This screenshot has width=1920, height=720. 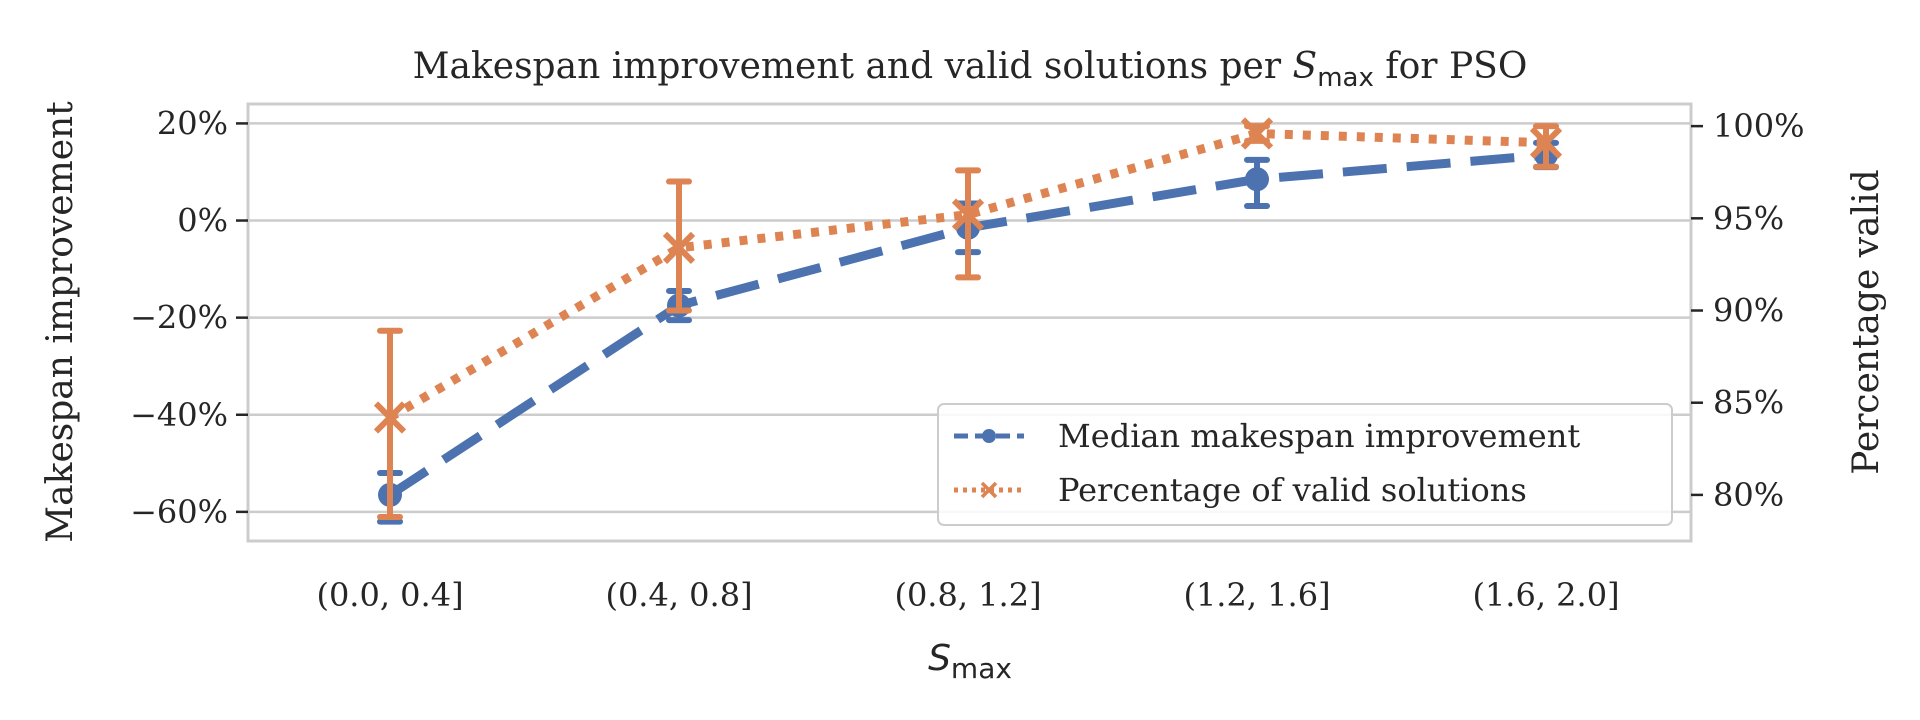 What do you see at coordinates (192, 123) in the screenshot?
I see `left-tick-label: 20%` at bounding box center [192, 123].